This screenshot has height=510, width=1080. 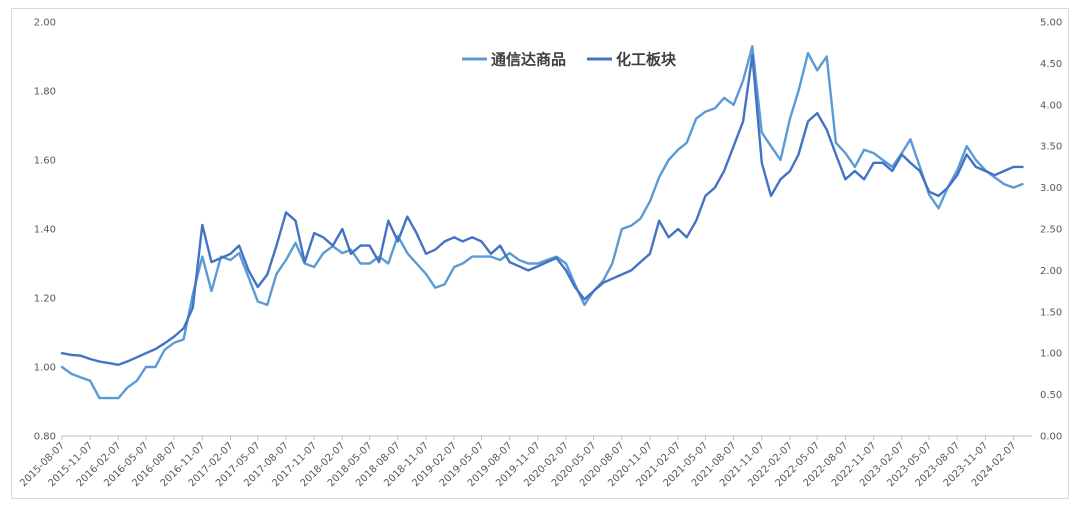 I want to click on legend-label-1: 通信达商品, so click(x=528, y=60).